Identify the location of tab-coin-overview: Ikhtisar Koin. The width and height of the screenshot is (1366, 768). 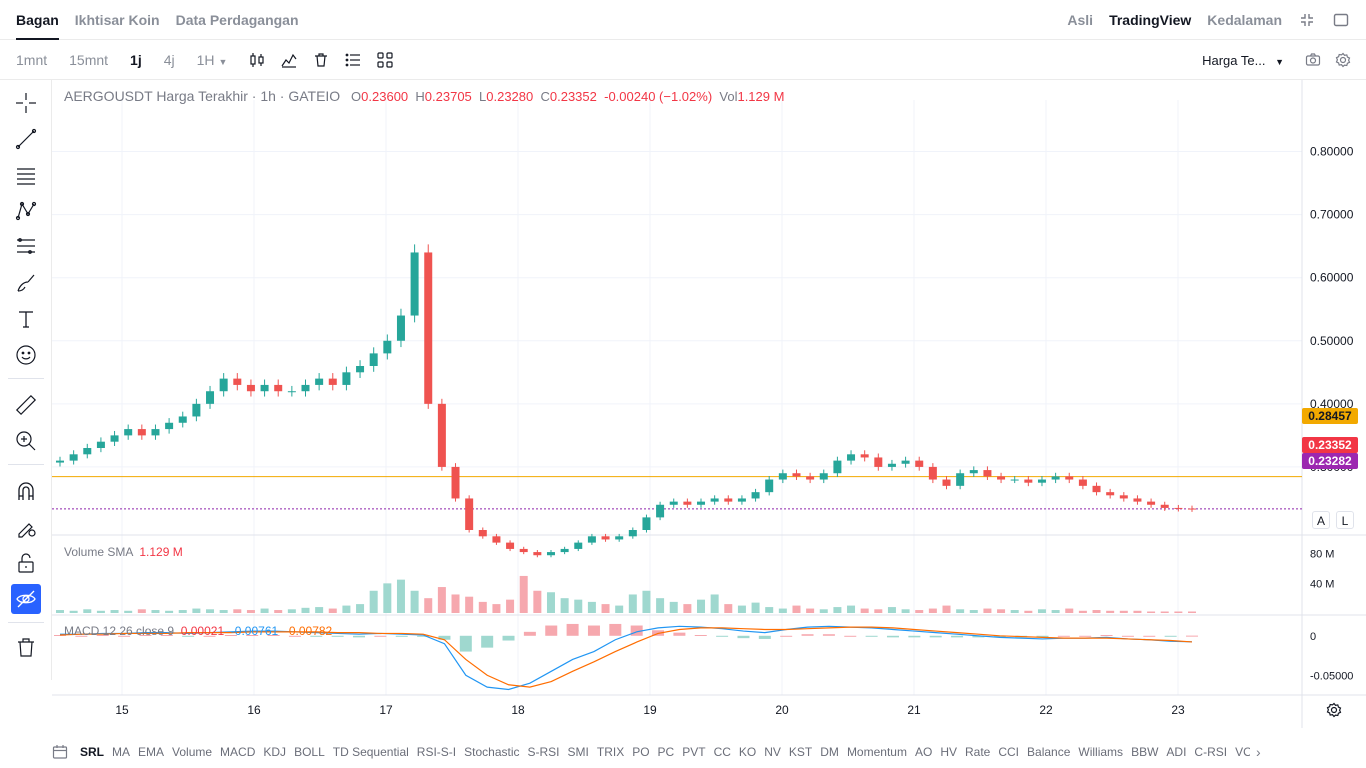
(117, 20).